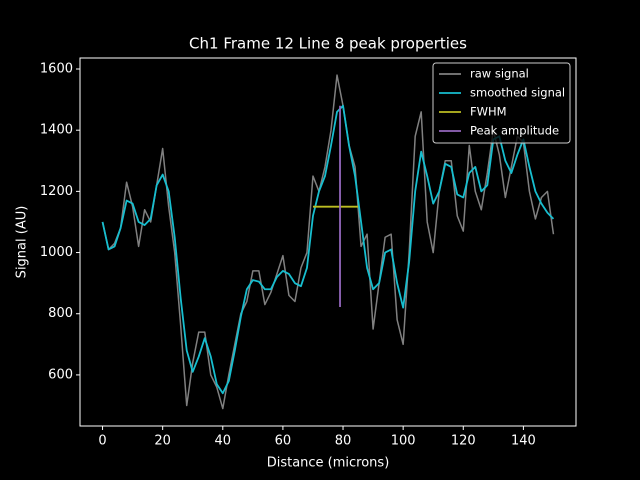 This screenshot has width=640, height=480. I want to click on x-tick-label: 60, so click(283, 441).